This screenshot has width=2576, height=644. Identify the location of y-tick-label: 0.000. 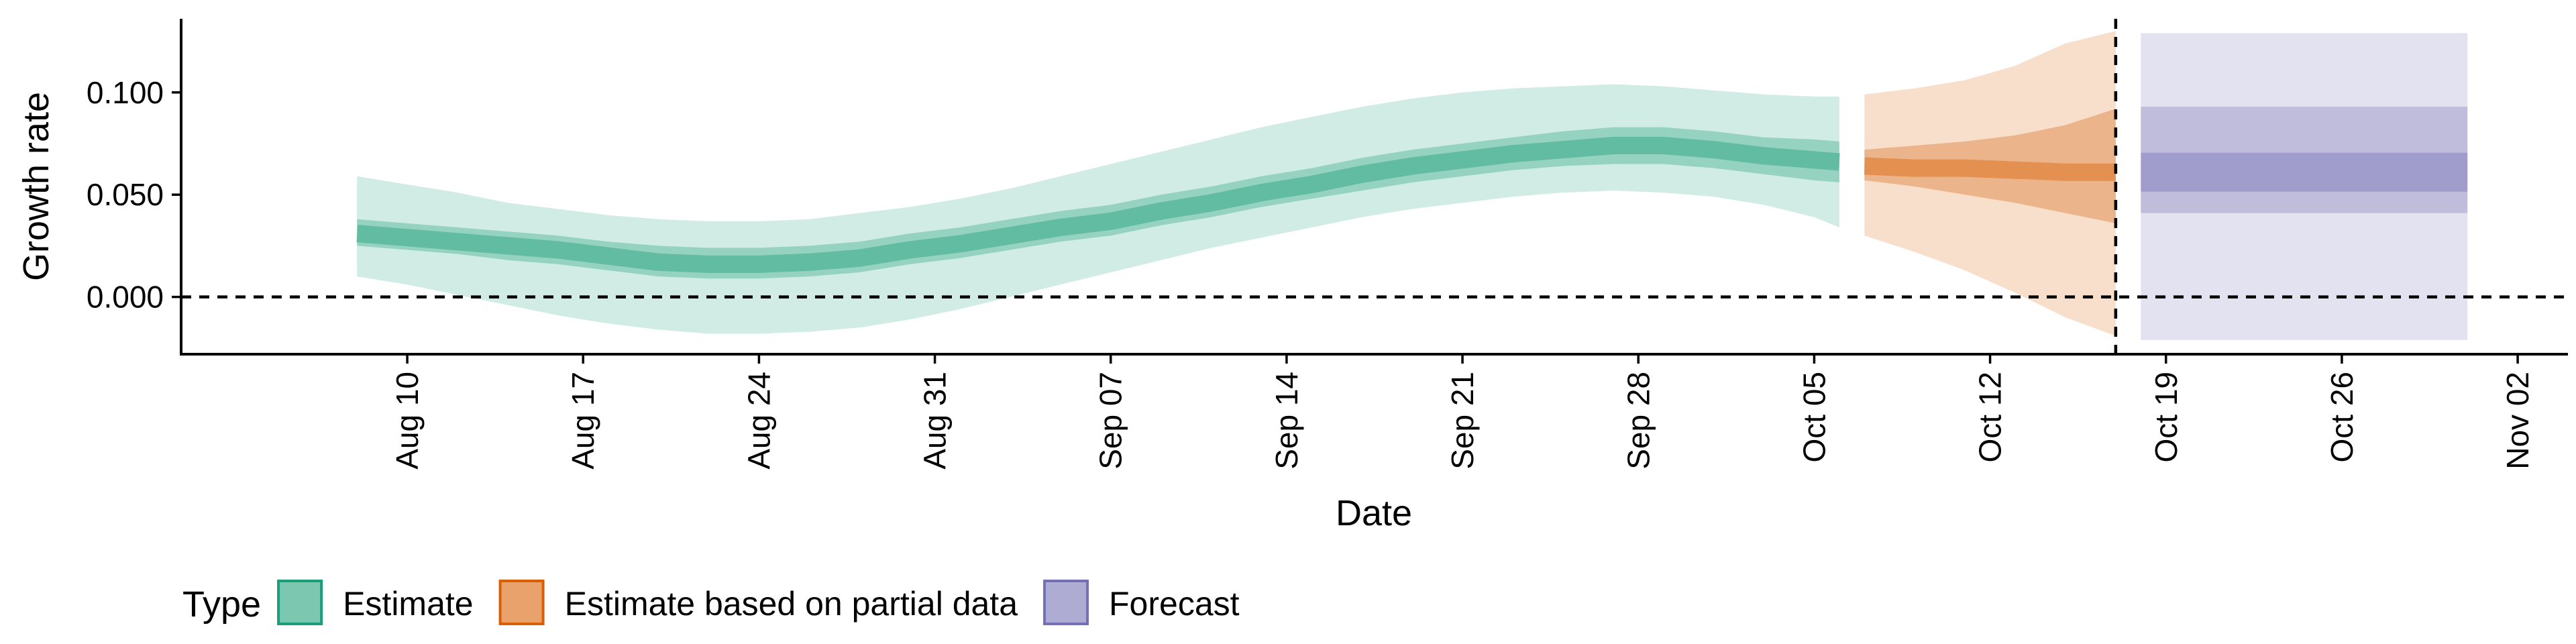
(125, 297).